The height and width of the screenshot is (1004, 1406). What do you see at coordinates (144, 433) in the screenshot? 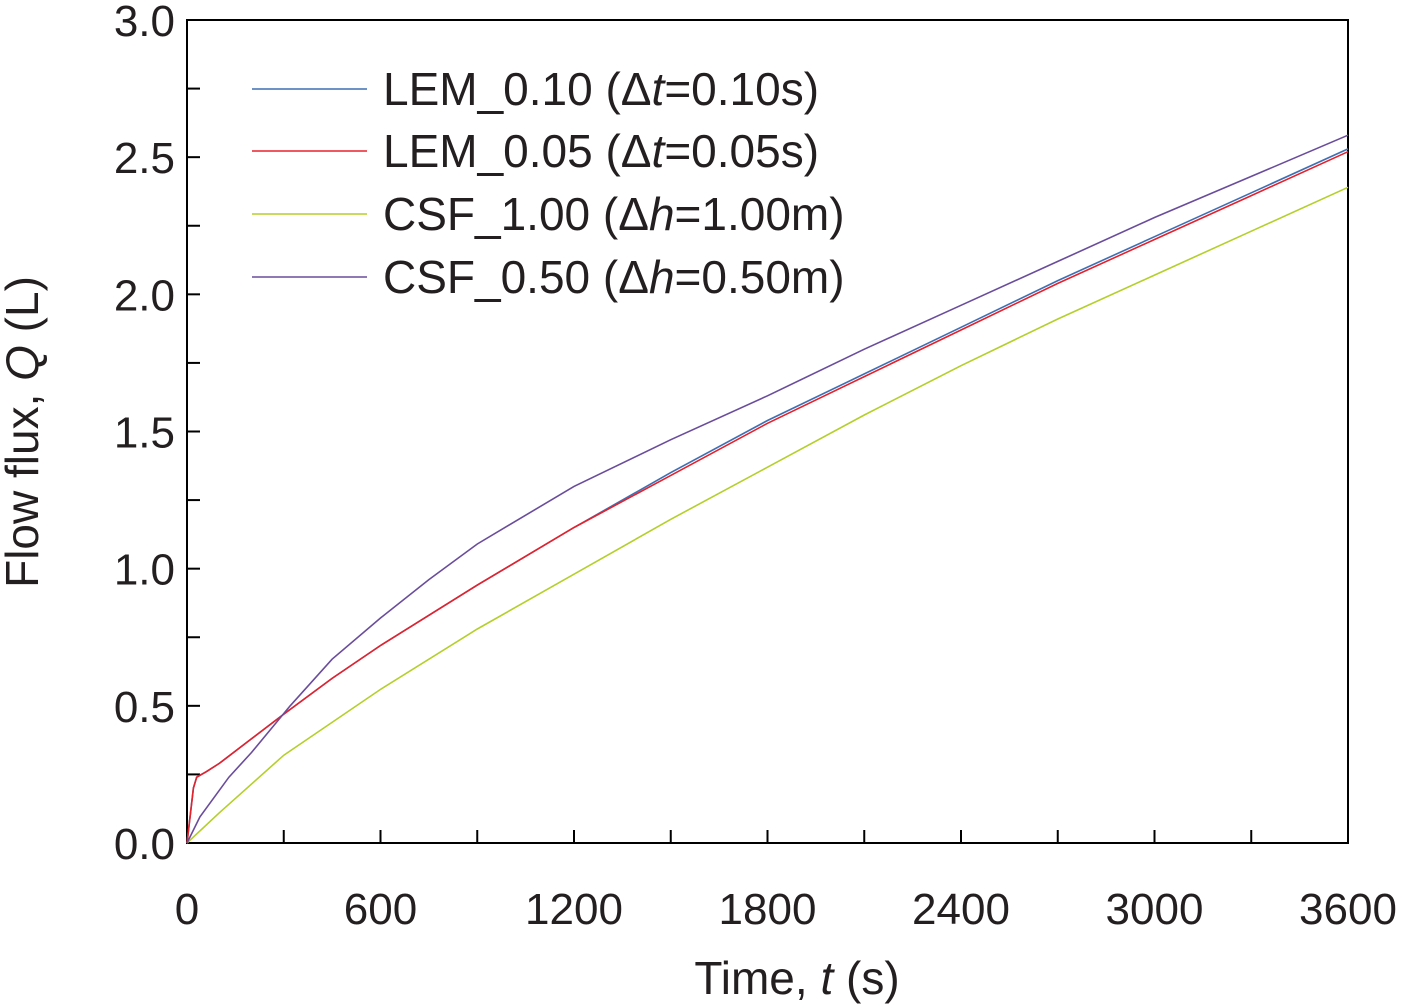
I see `y-tick-label: 1.5` at bounding box center [144, 433].